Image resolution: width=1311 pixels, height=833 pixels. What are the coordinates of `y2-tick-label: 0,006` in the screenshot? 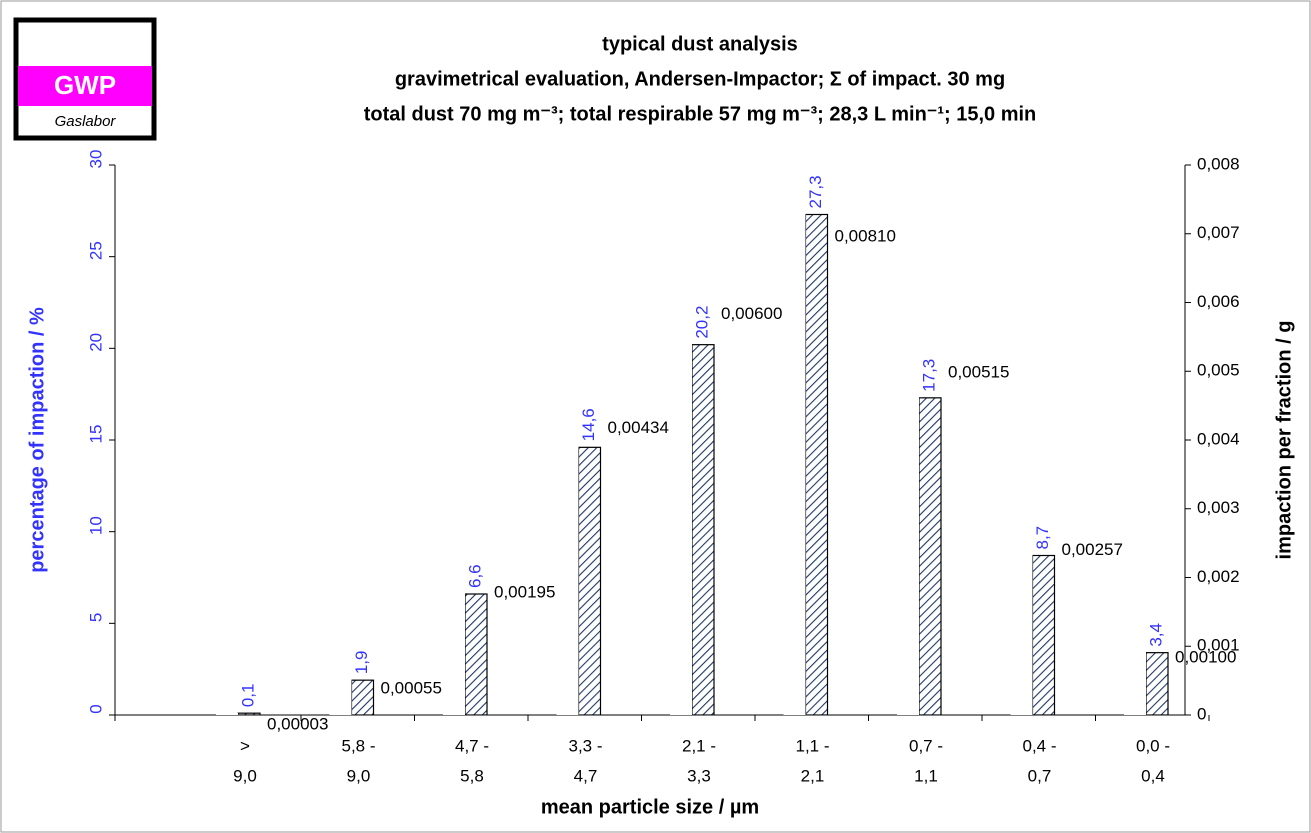 It's located at (1218, 301).